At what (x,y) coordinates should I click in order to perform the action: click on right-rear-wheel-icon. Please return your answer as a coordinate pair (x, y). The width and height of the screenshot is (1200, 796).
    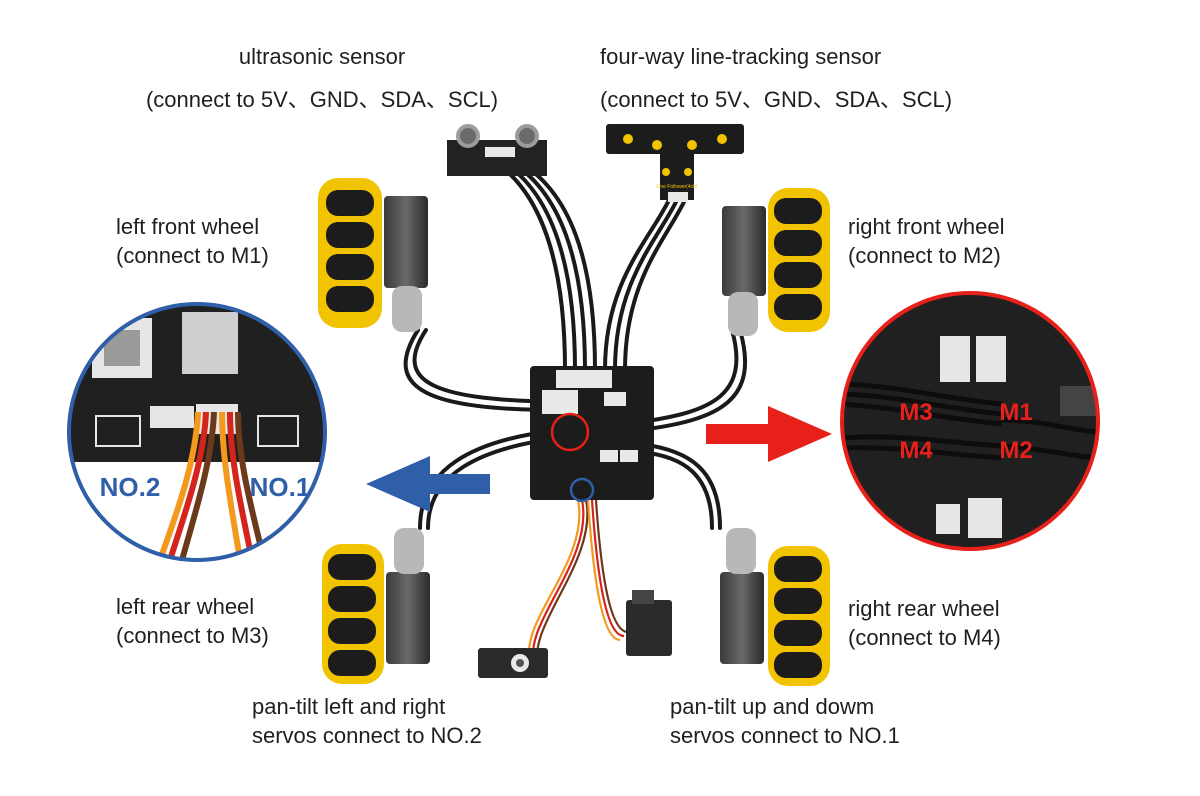
    Looking at the image, I should click on (775, 607).